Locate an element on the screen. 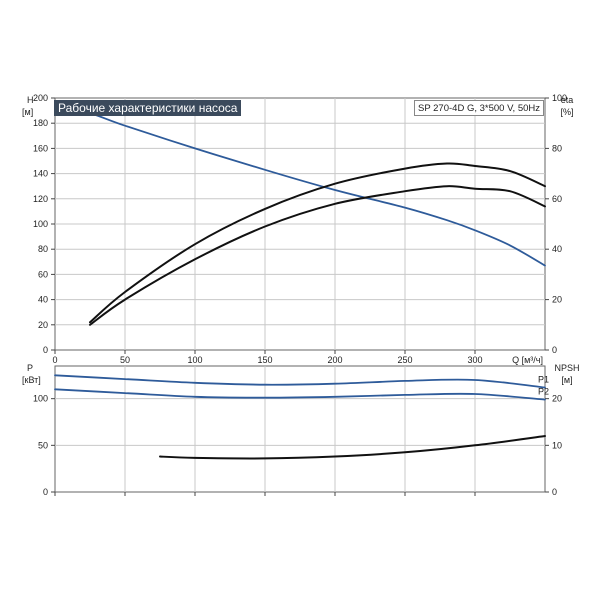  lower-right-axis-label: NPSH is located at coordinates (566, 368).